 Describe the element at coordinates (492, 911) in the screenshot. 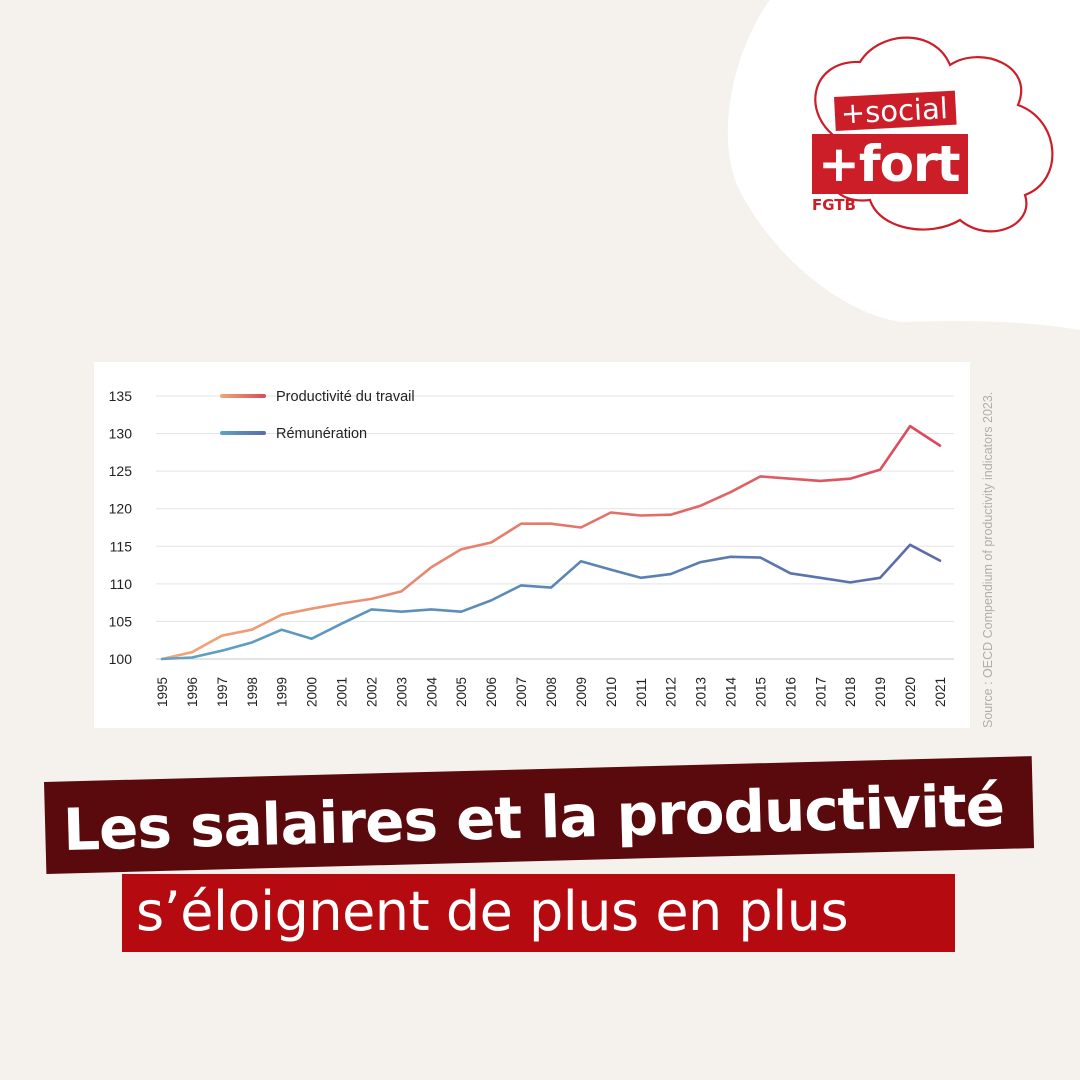

I see `headline-line-2: s’éloignent de plus en plus` at that location.